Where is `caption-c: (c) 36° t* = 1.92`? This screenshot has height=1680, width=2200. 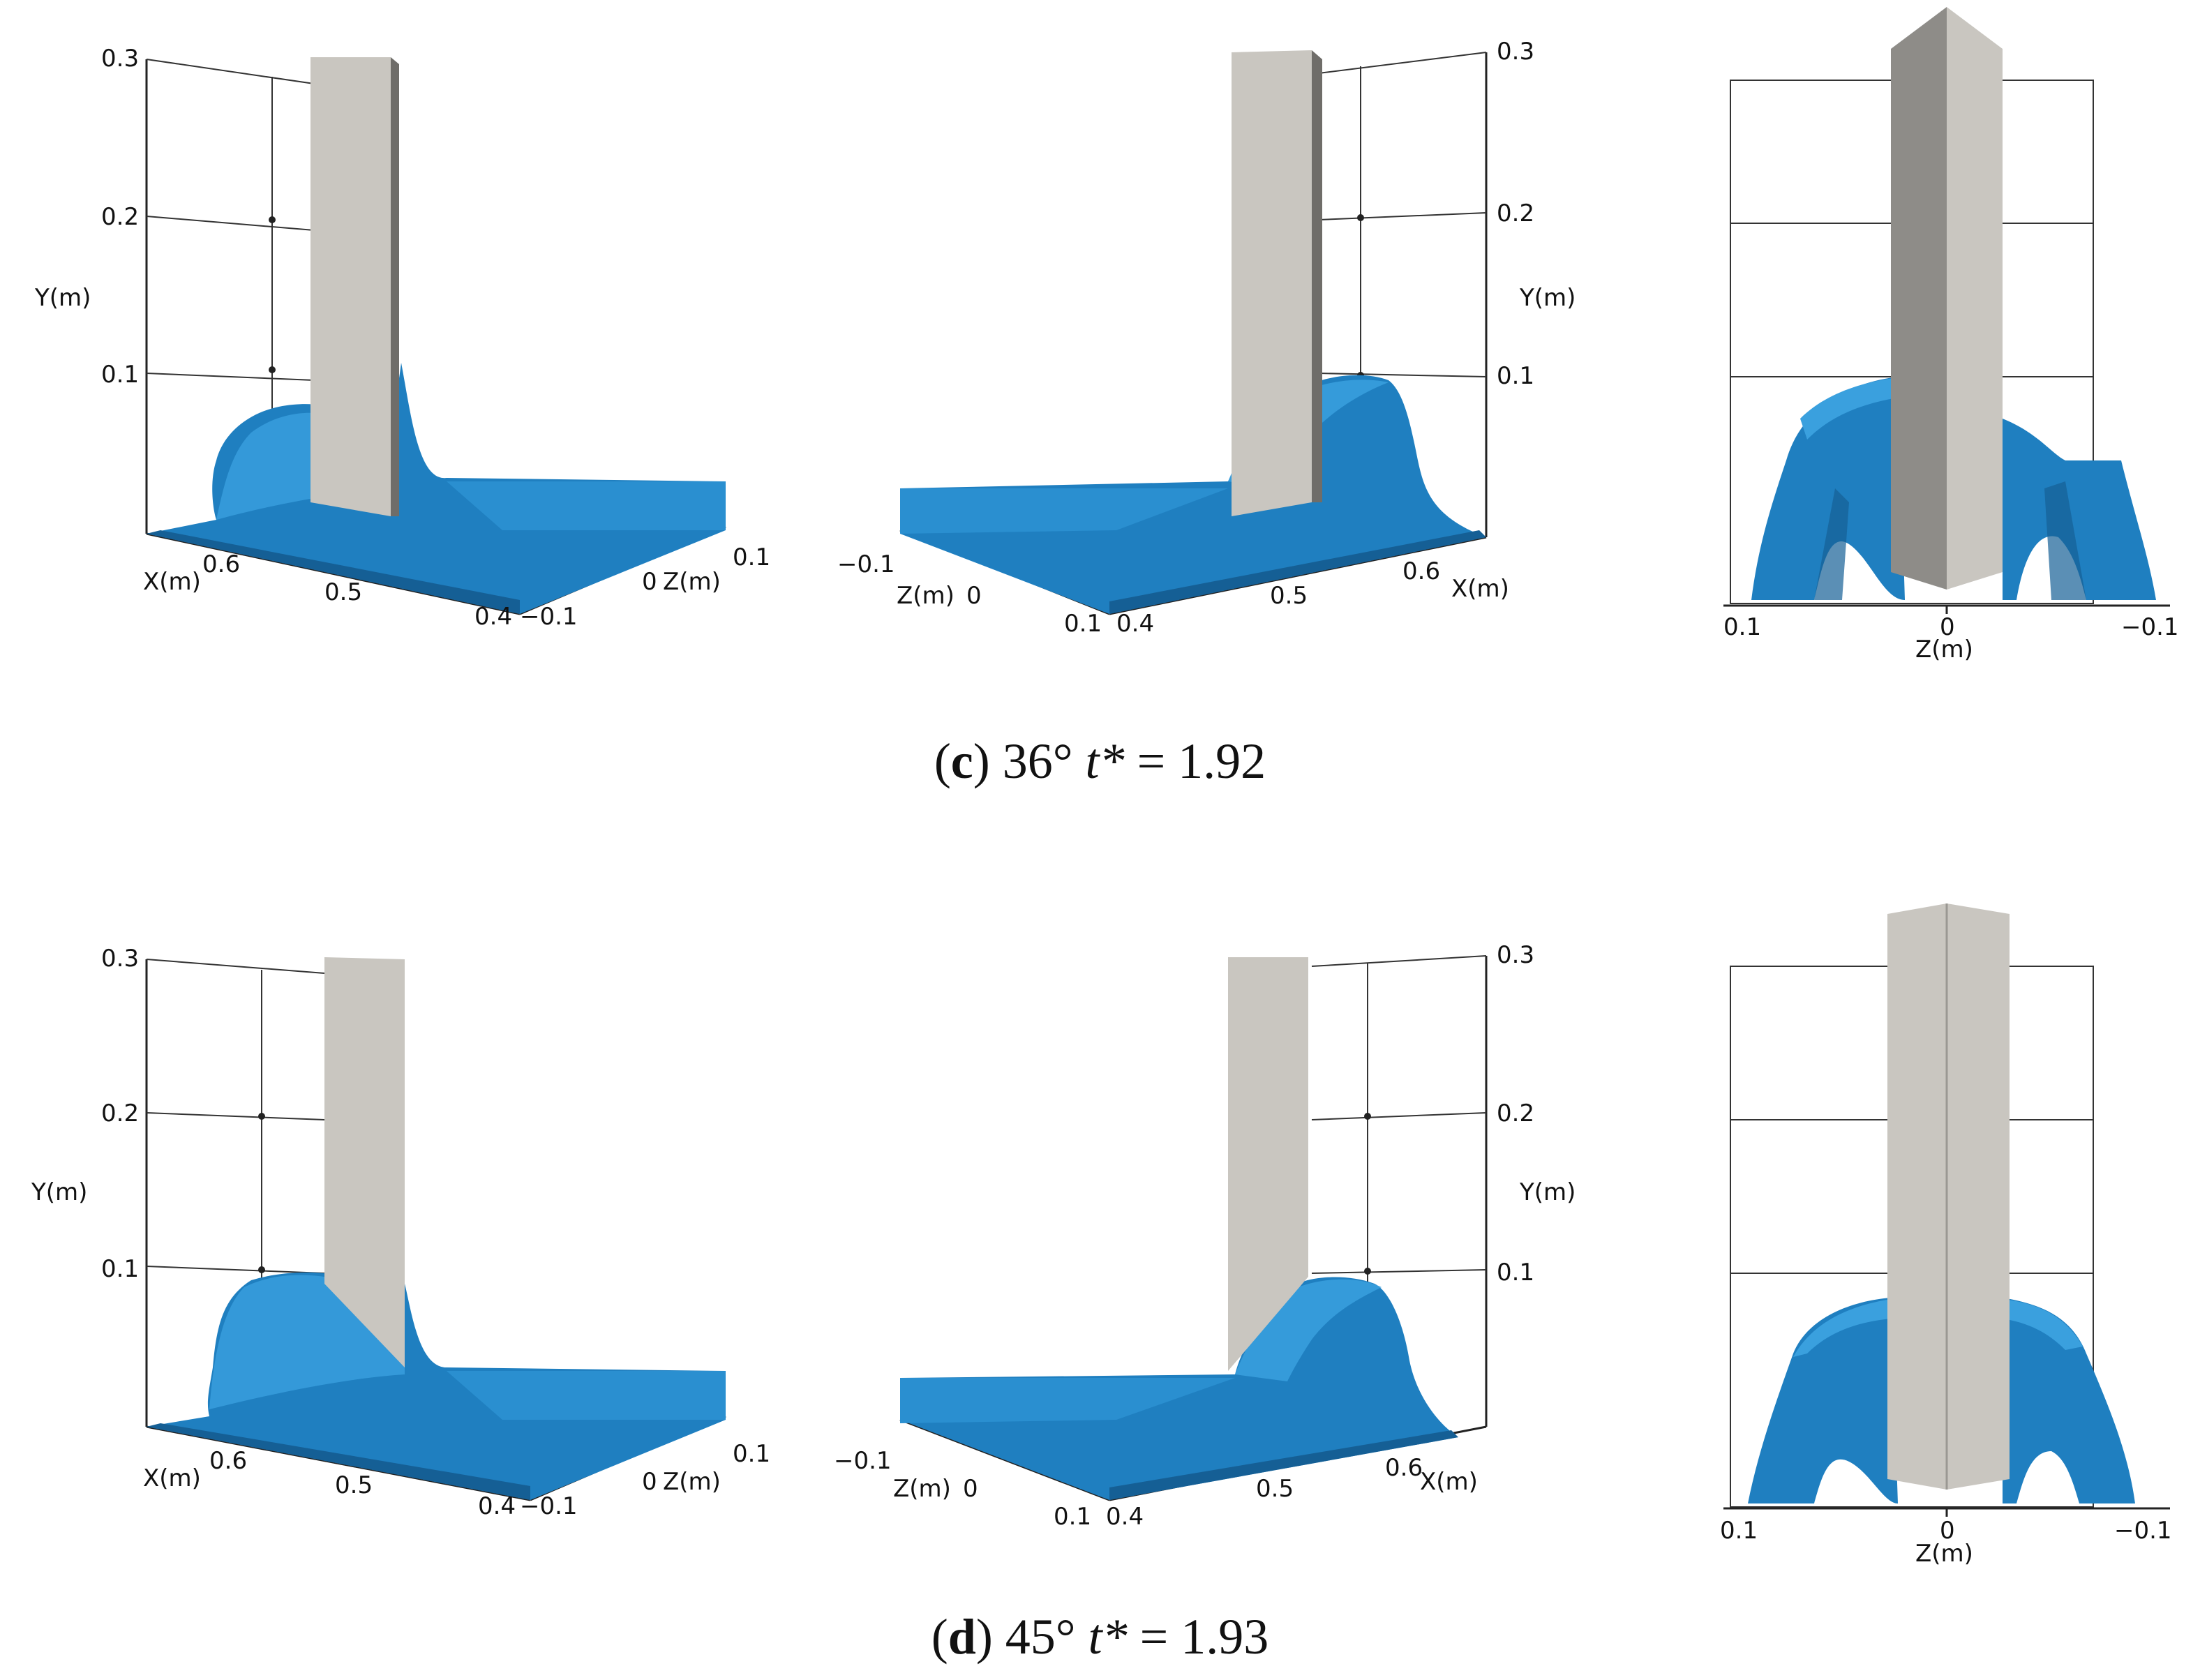
caption-c: (c) 36° t* = 1.92 is located at coordinates (1100, 761).